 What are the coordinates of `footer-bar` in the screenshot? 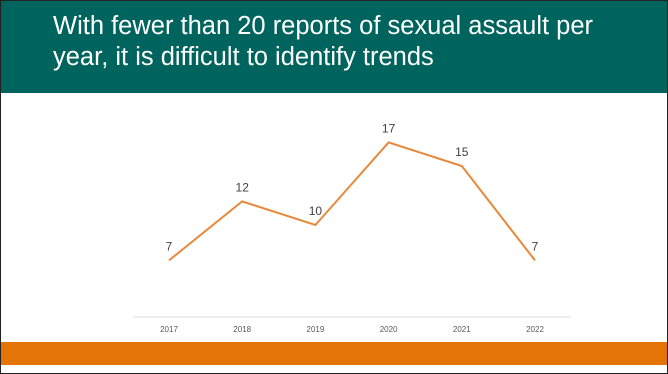 It's located at (334, 353).